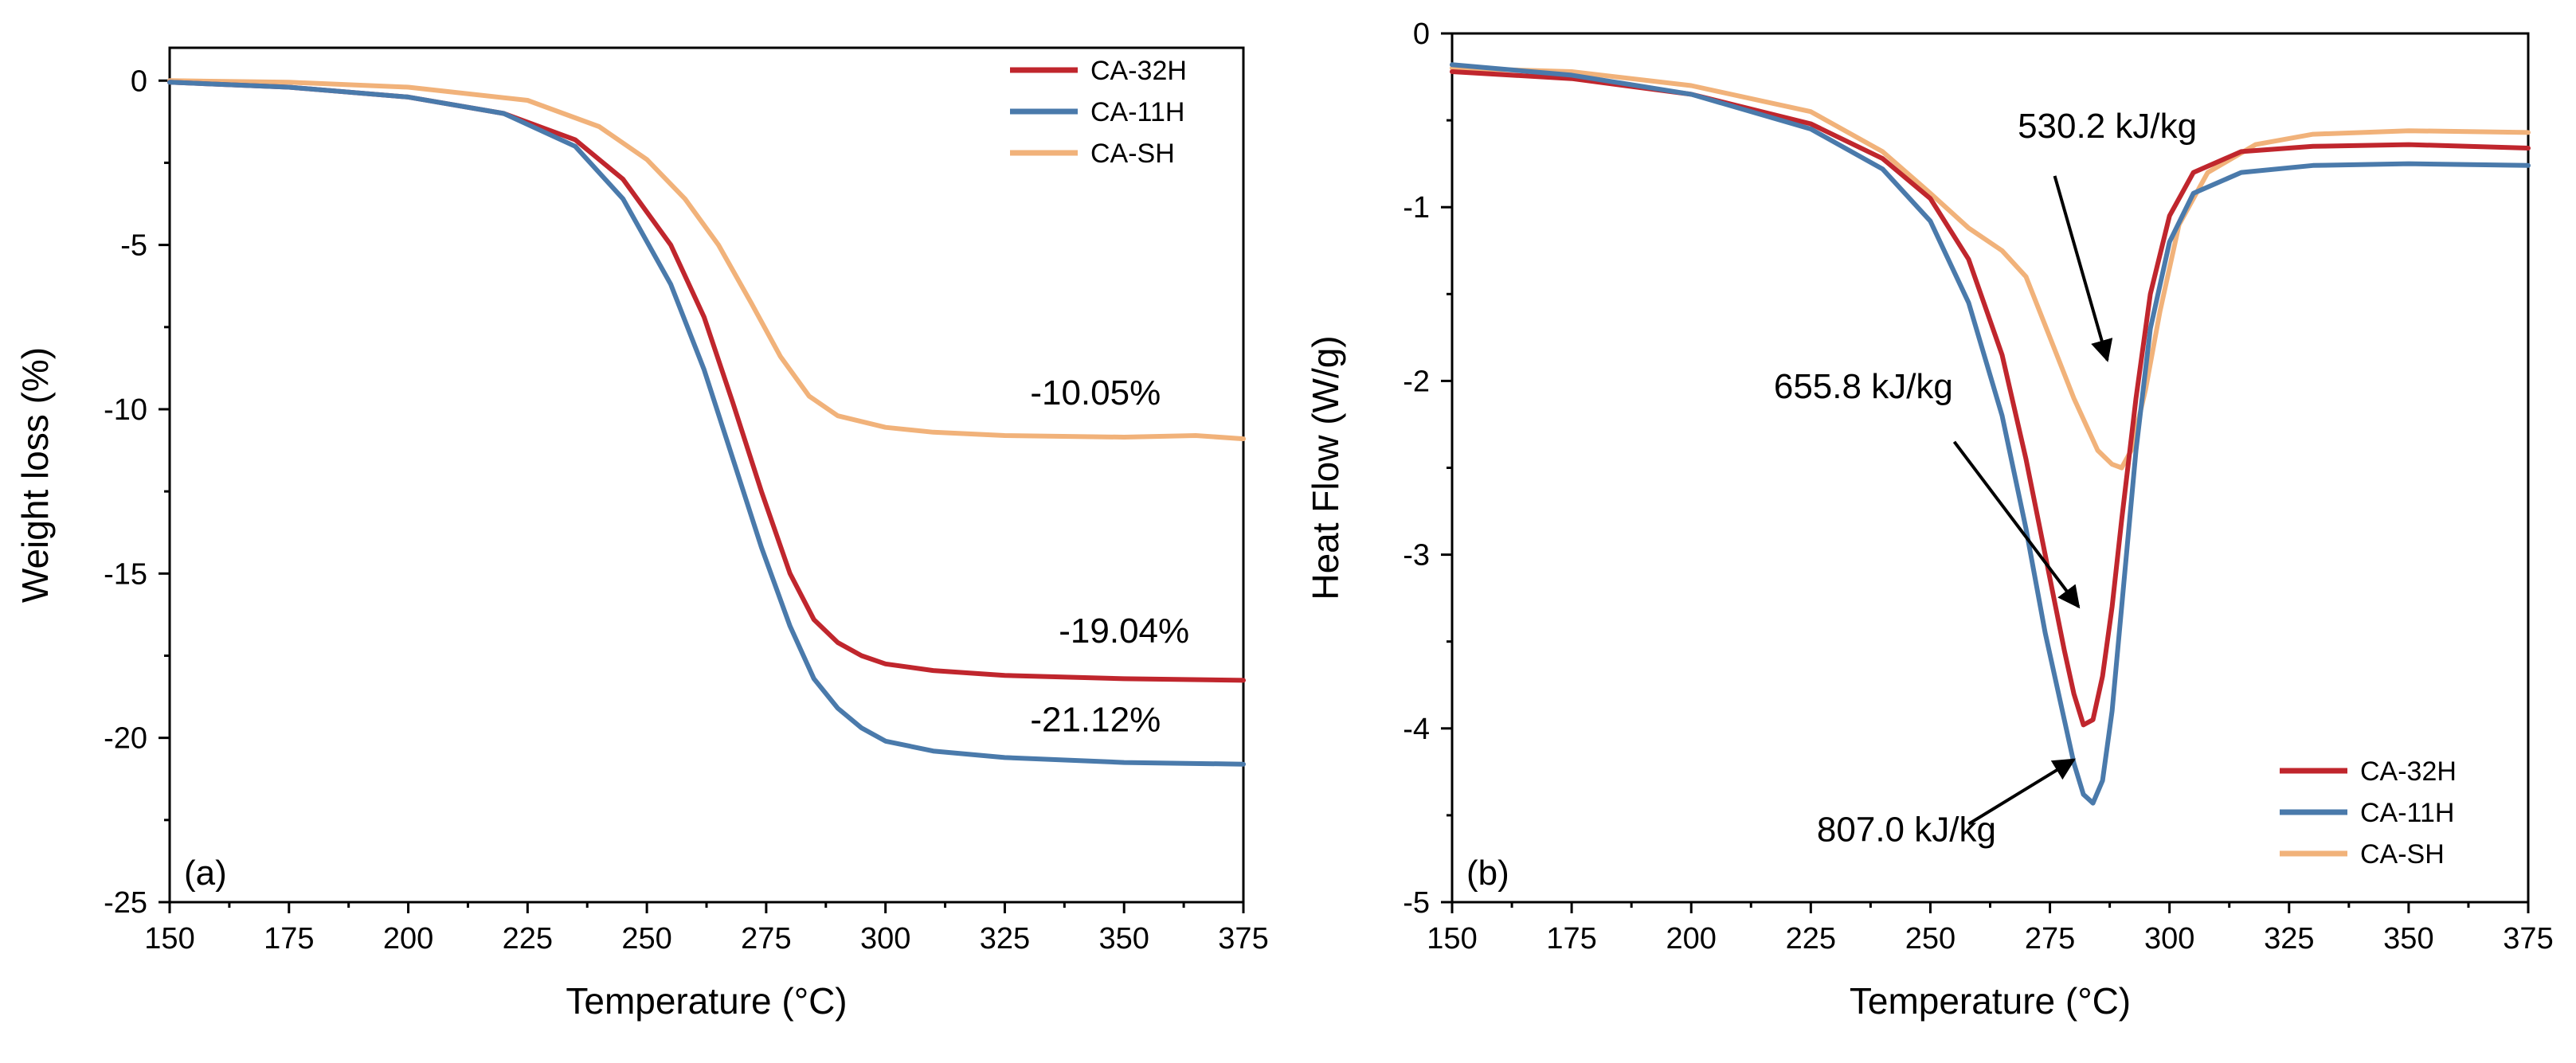 This screenshot has width=2576, height=1063. What do you see at coordinates (125, 739) in the screenshot?
I see `y-tick-label: -20` at bounding box center [125, 739].